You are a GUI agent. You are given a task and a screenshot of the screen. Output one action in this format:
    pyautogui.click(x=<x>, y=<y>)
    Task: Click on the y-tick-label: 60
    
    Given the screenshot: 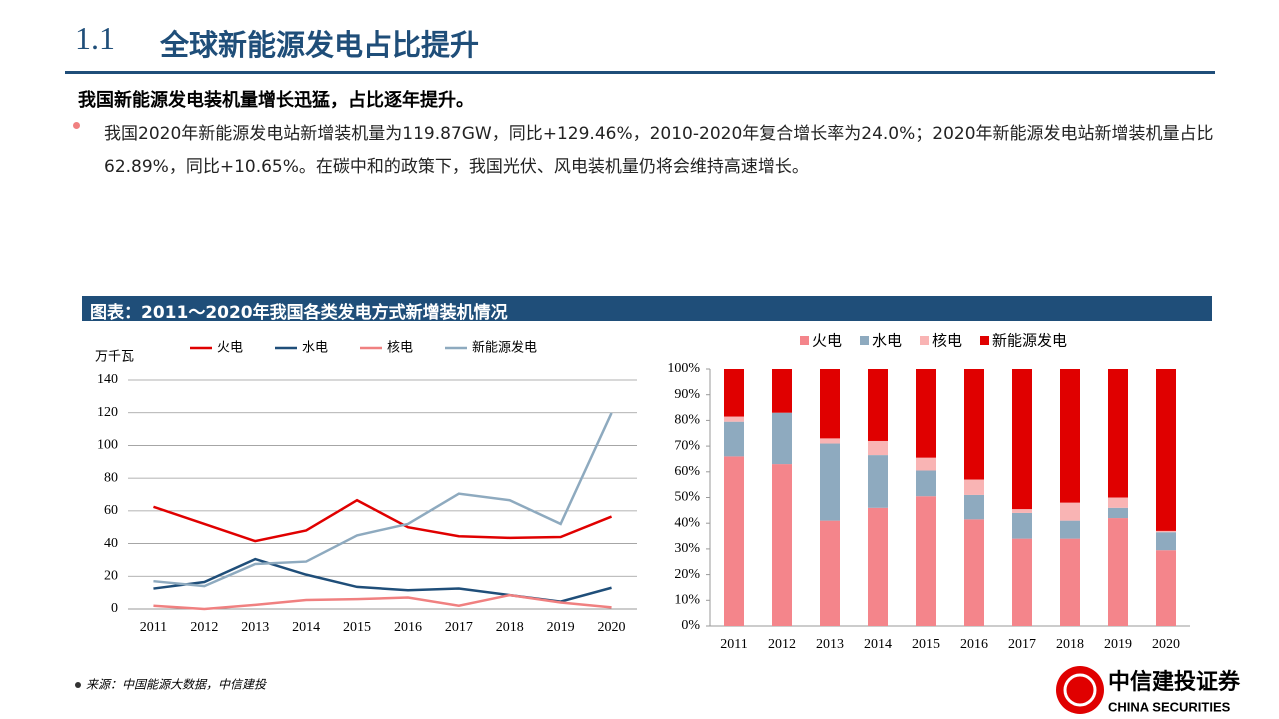 What is the action you would take?
    pyautogui.click(x=111, y=510)
    